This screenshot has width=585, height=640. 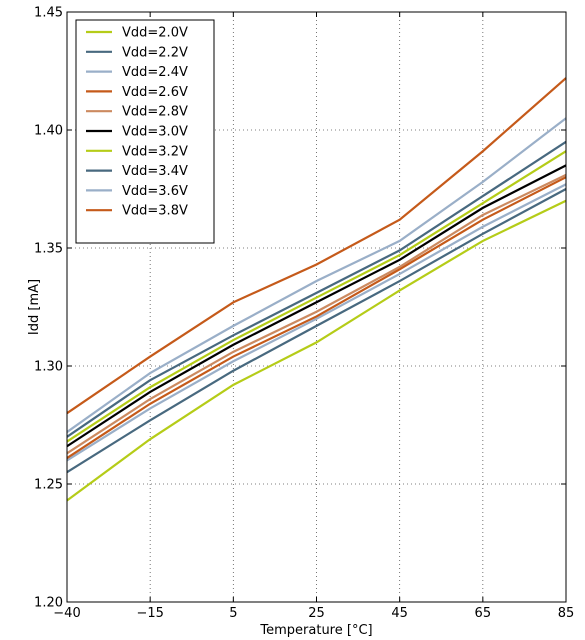 What do you see at coordinates (155, 33) in the screenshot?
I see `legend-label: Vdd=2.0V` at bounding box center [155, 33].